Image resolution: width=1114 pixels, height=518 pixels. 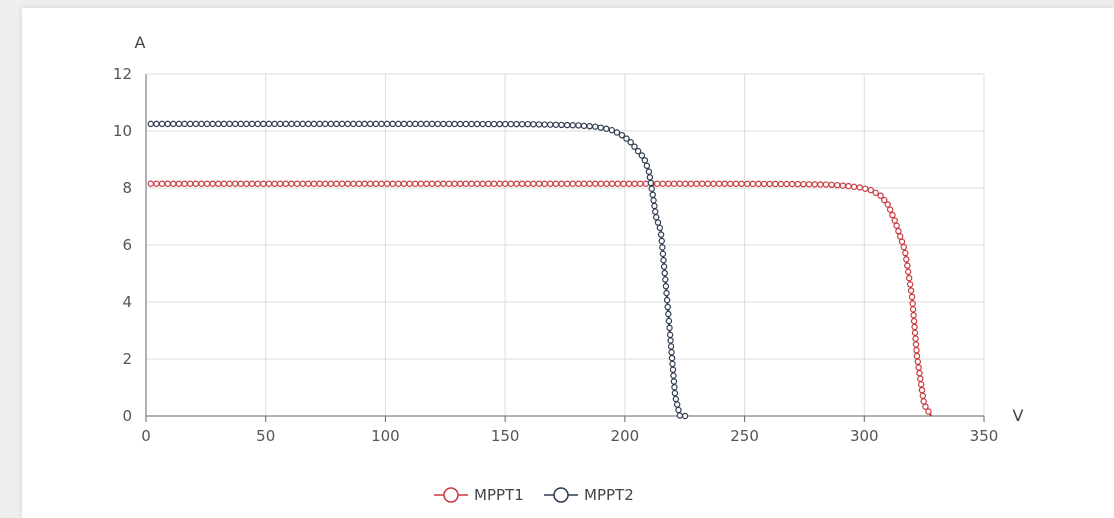 What do you see at coordinates (265, 436) in the screenshot?
I see `x-tick-label: 50` at bounding box center [265, 436].